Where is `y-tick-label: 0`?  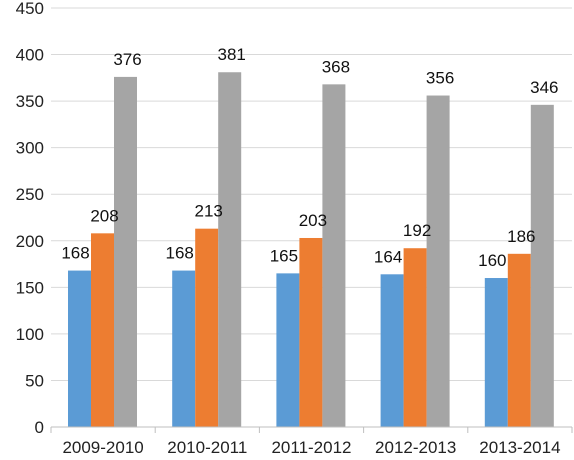 y-tick-label: 0 is located at coordinates (39, 427).